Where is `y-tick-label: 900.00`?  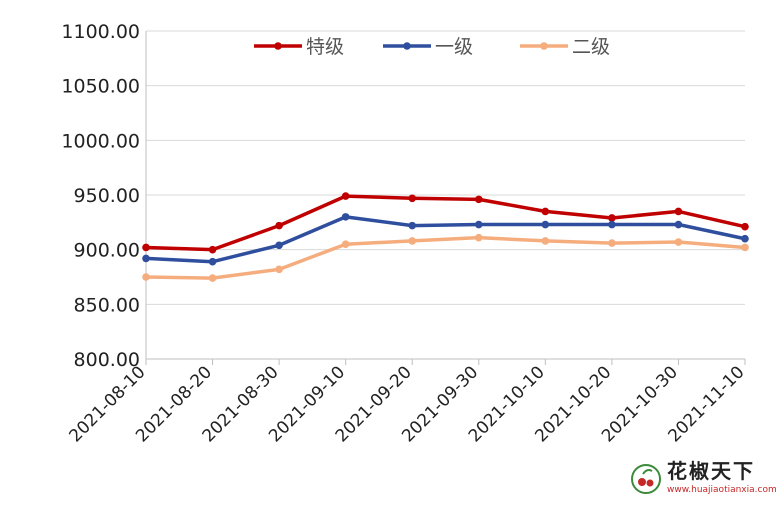
y-tick-label: 900.00 is located at coordinates (107, 251).